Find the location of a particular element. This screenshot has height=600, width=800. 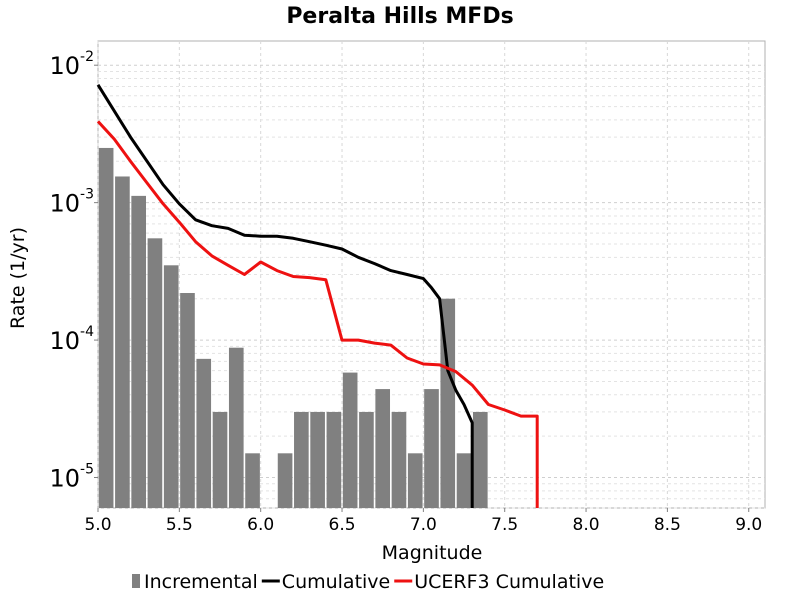

x-axis-ticks: 5.0 5.5 6.0 6.5 7.0 7.5 8.0 8.5 9.0 is located at coordinates (423, 521).